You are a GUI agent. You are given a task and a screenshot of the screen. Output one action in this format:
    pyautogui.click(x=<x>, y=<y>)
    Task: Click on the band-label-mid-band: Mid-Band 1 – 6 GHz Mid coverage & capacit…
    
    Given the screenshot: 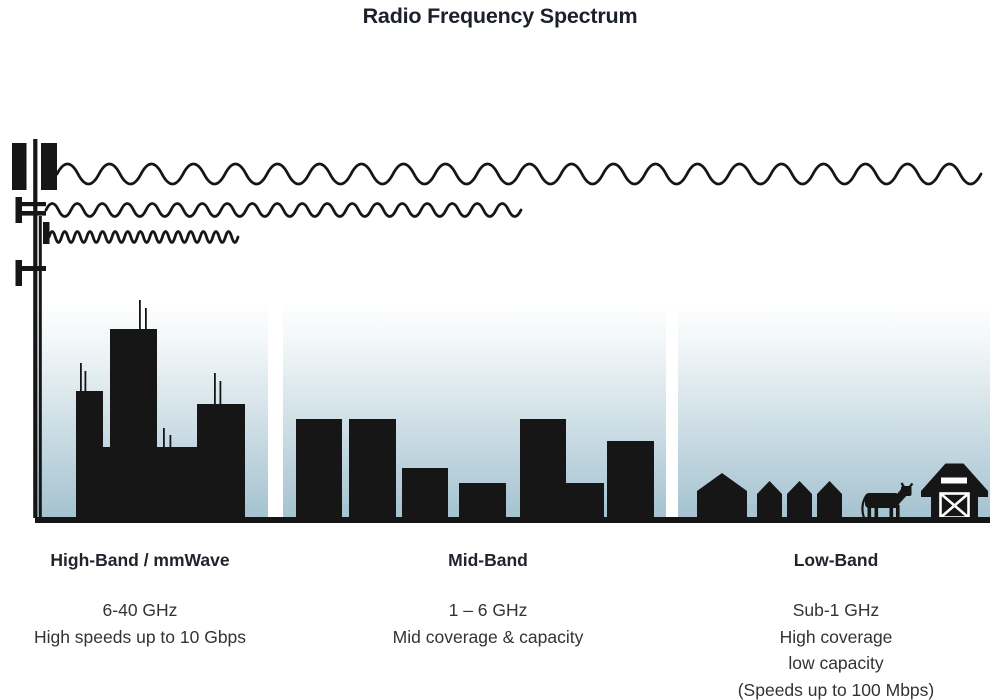 What is the action you would take?
    pyautogui.click(x=488, y=599)
    